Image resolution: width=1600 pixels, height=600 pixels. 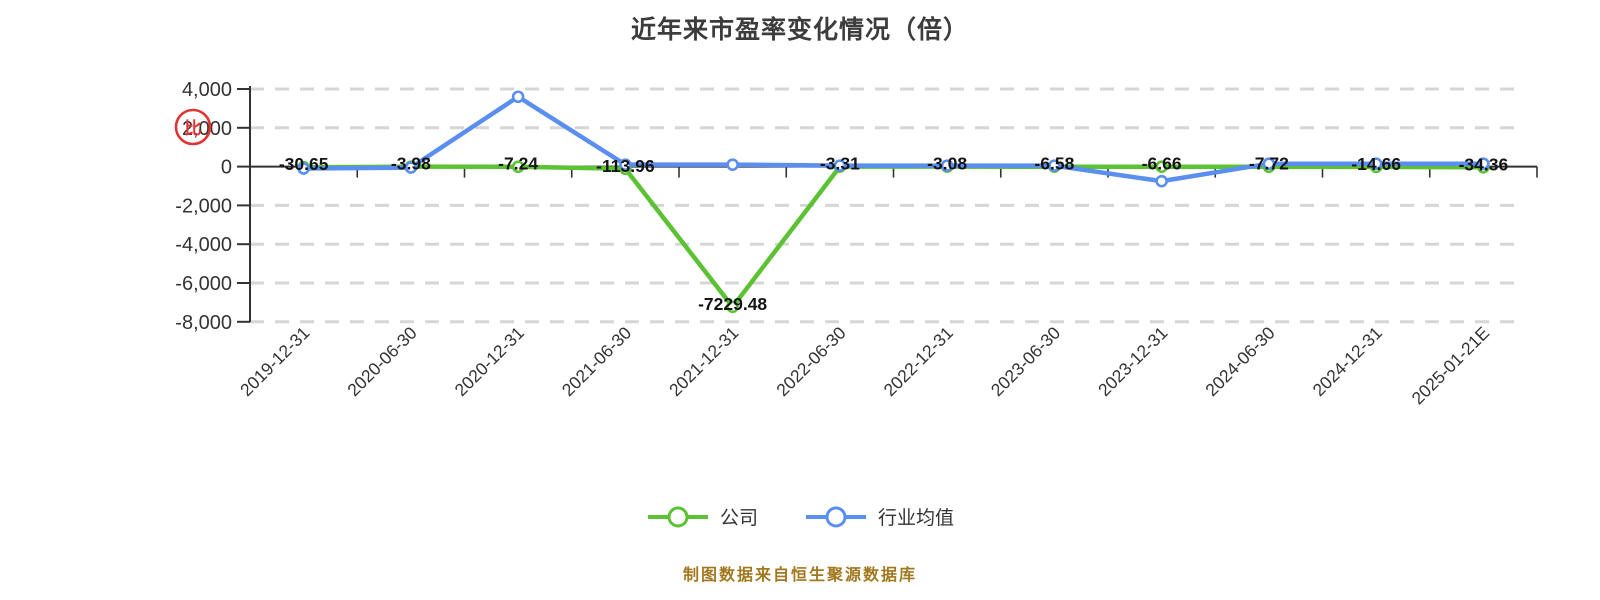 What do you see at coordinates (799, 575) in the screenshot?
I see `data-source-footer: 制图数据来自恒生聚源数据库` at bounding box center [799, 575].